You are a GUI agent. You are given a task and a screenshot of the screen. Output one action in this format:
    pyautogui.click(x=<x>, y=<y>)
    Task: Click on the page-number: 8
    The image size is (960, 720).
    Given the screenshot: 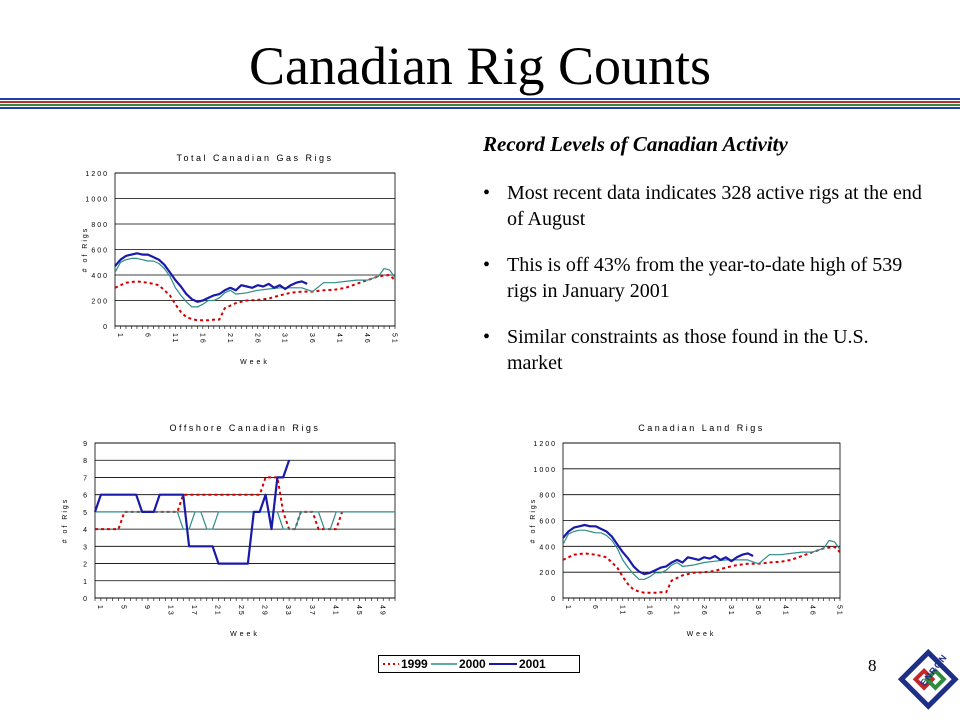 What is the action you would take?
    pyautogui.click(x=872, y=665)
    